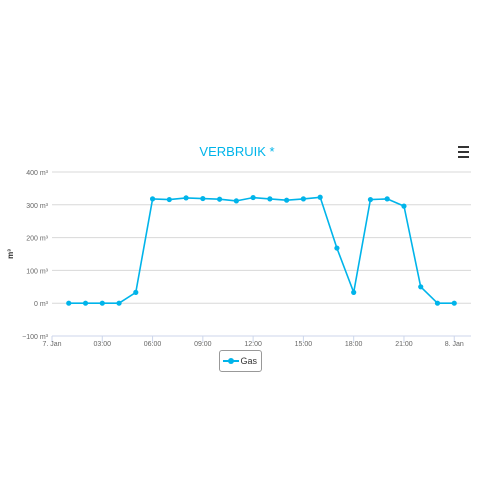  What do you see at coordinates (463, 152) in the screenshot?
I see `chart-menu-button` at bounding box center [463, 152].